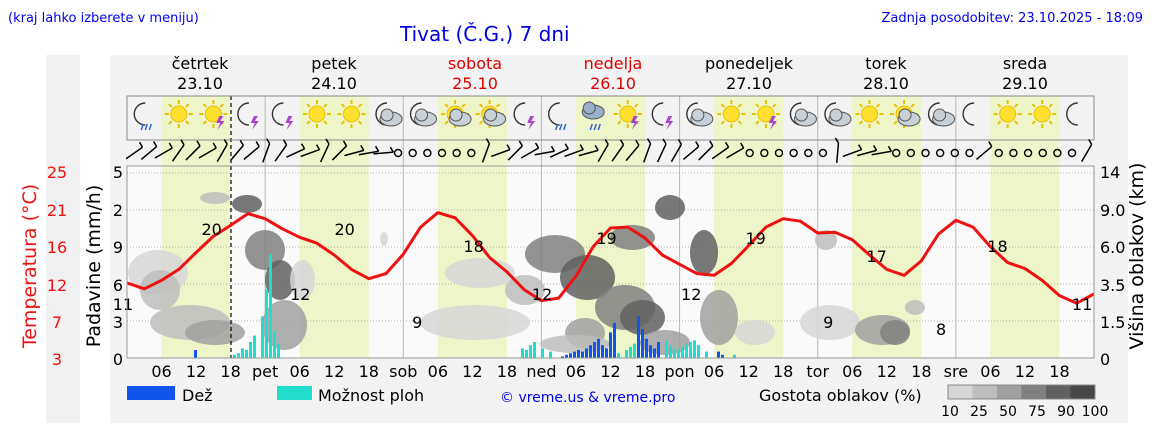  What do you see at coordinates (610, 118) in the screenshot?
I see `icon-strip-border` at bounding box center [610, 118].